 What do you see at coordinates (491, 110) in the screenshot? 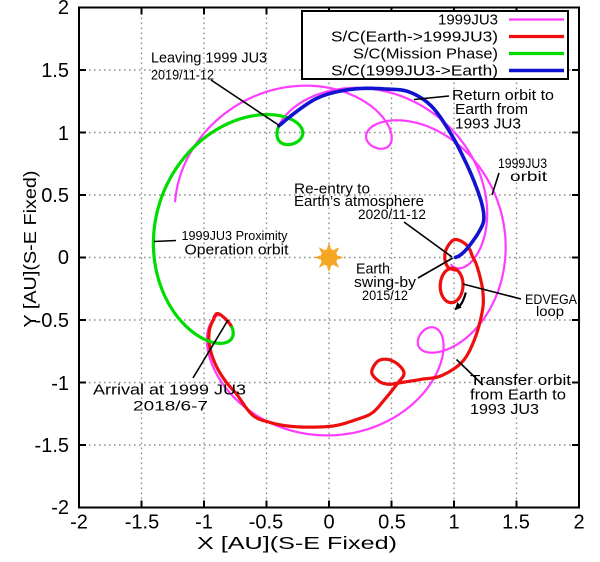
I see `svg-text: Earth from` at bounding box center [491, 110].